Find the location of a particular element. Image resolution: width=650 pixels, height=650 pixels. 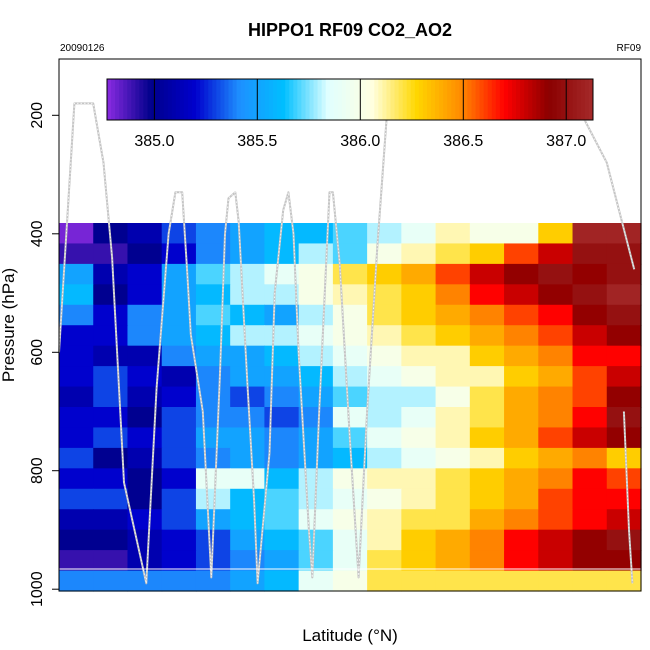

colorbar is located at coordinates (350, 99).